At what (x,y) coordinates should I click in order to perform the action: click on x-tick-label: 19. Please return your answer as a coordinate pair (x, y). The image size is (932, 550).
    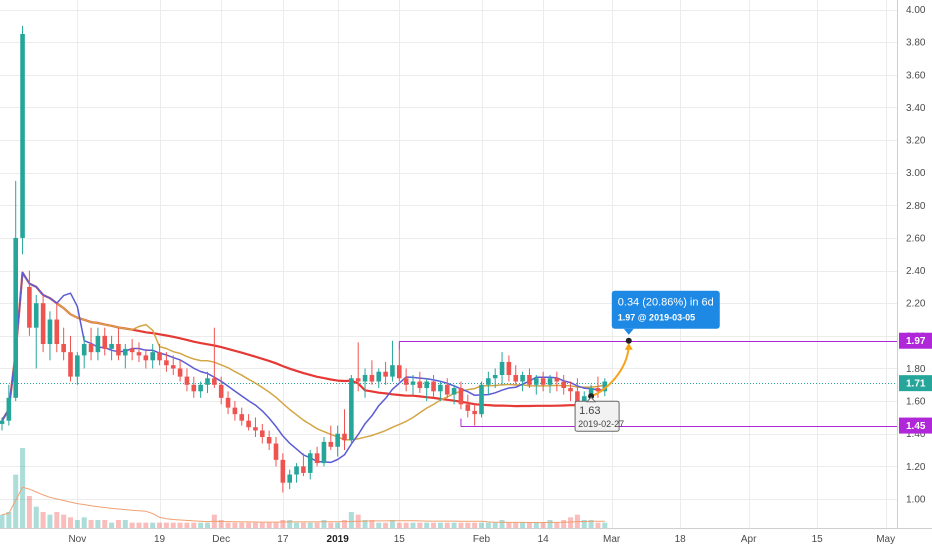
    Looking at the image, I should click on (160, 539).